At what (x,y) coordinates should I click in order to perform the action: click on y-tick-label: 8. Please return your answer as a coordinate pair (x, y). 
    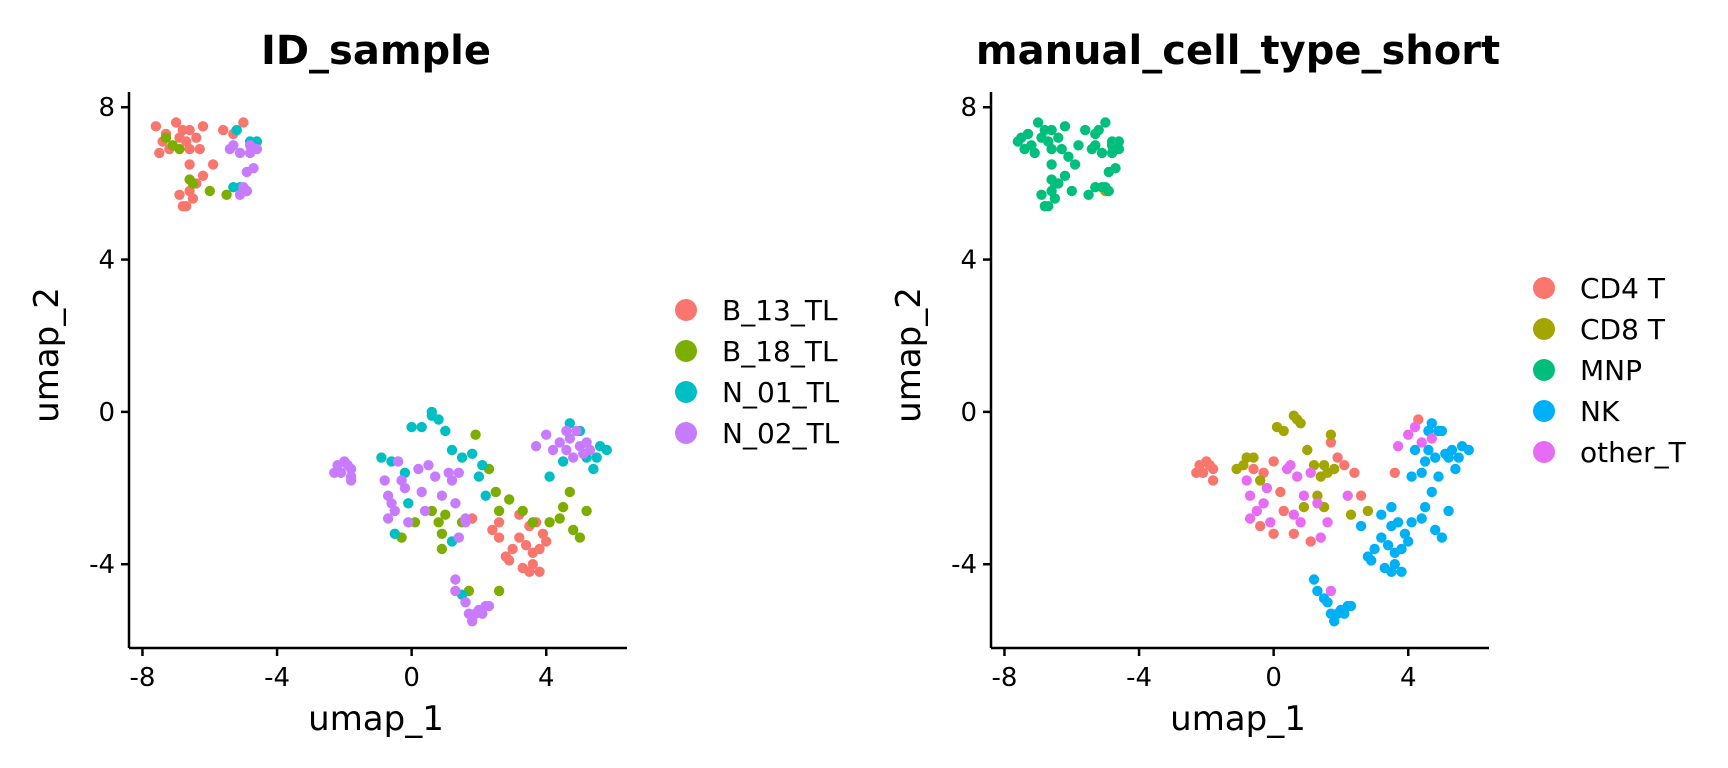
    Looking at the image, I should click on (106, 108).